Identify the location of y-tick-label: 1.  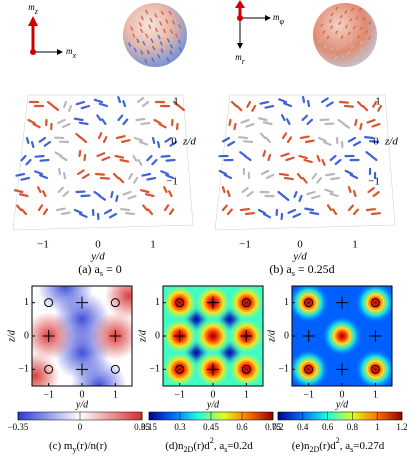
(286, 302).